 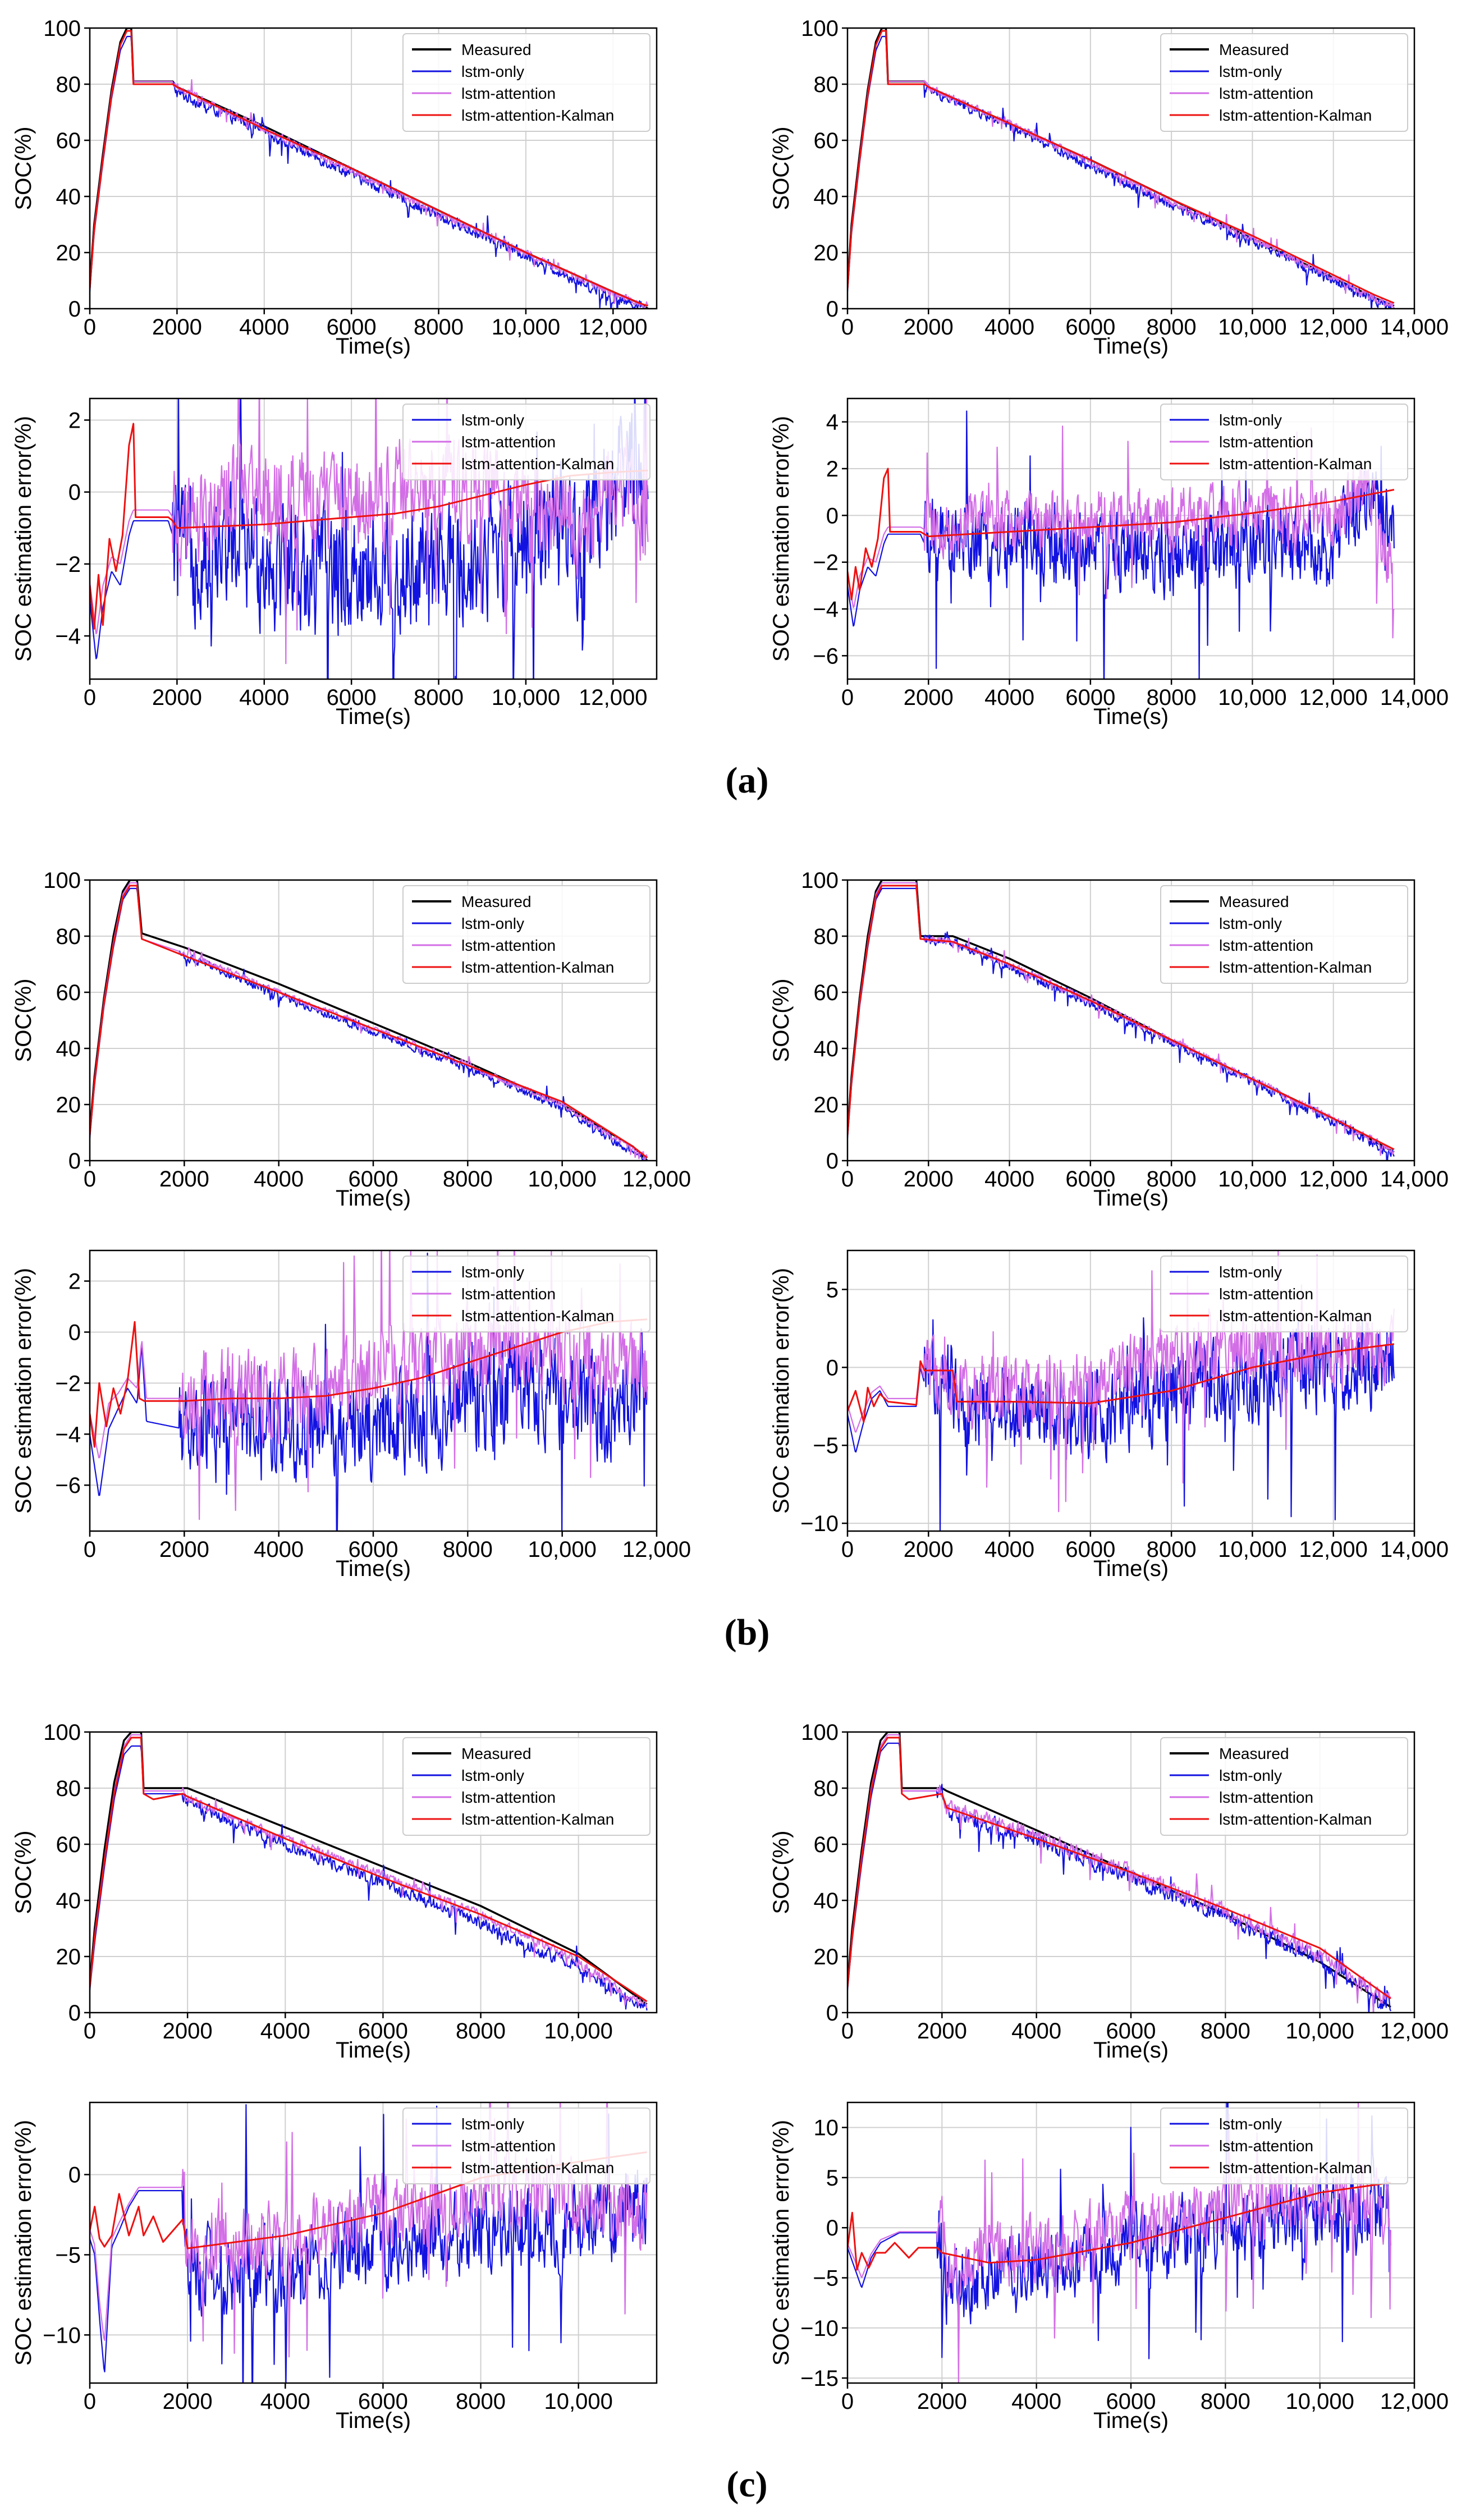 What do you see at coordinates (747, 781) in the screenshot?
I see `panel-label-a: (a)` at bounding box center [747, 781].